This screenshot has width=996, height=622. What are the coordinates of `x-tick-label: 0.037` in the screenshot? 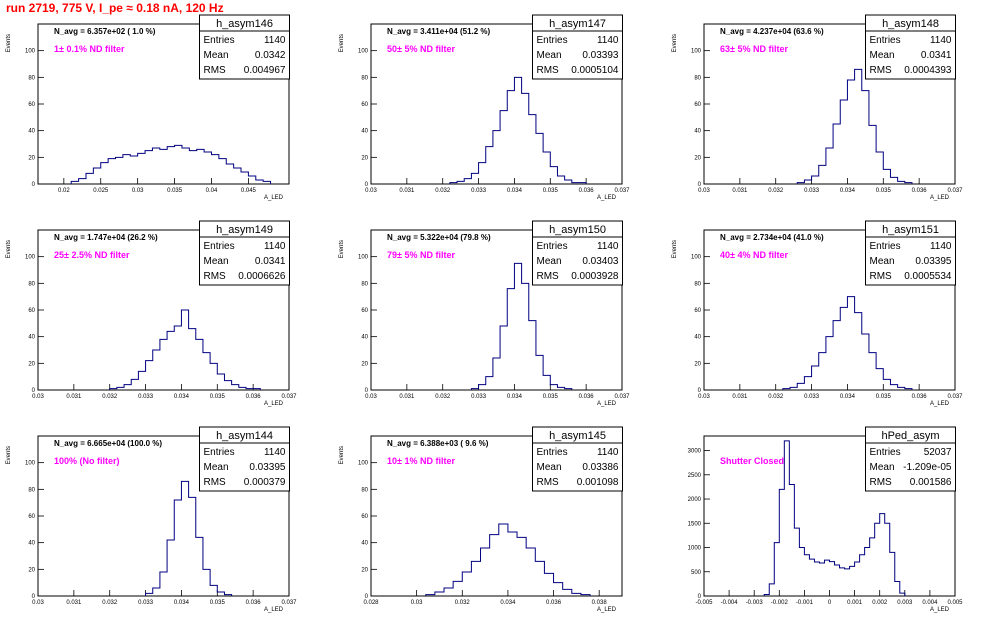 It's located at (289, 603).